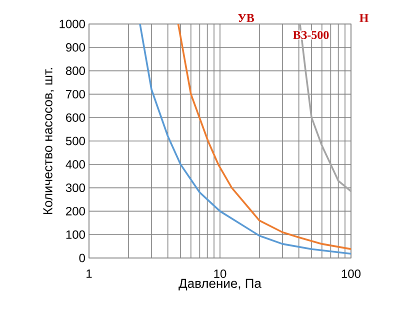  What do you see at coordinates (311, 35) in the screenshot?
I see `annotation: ВЗ-500` at bounding box center [311, 35].